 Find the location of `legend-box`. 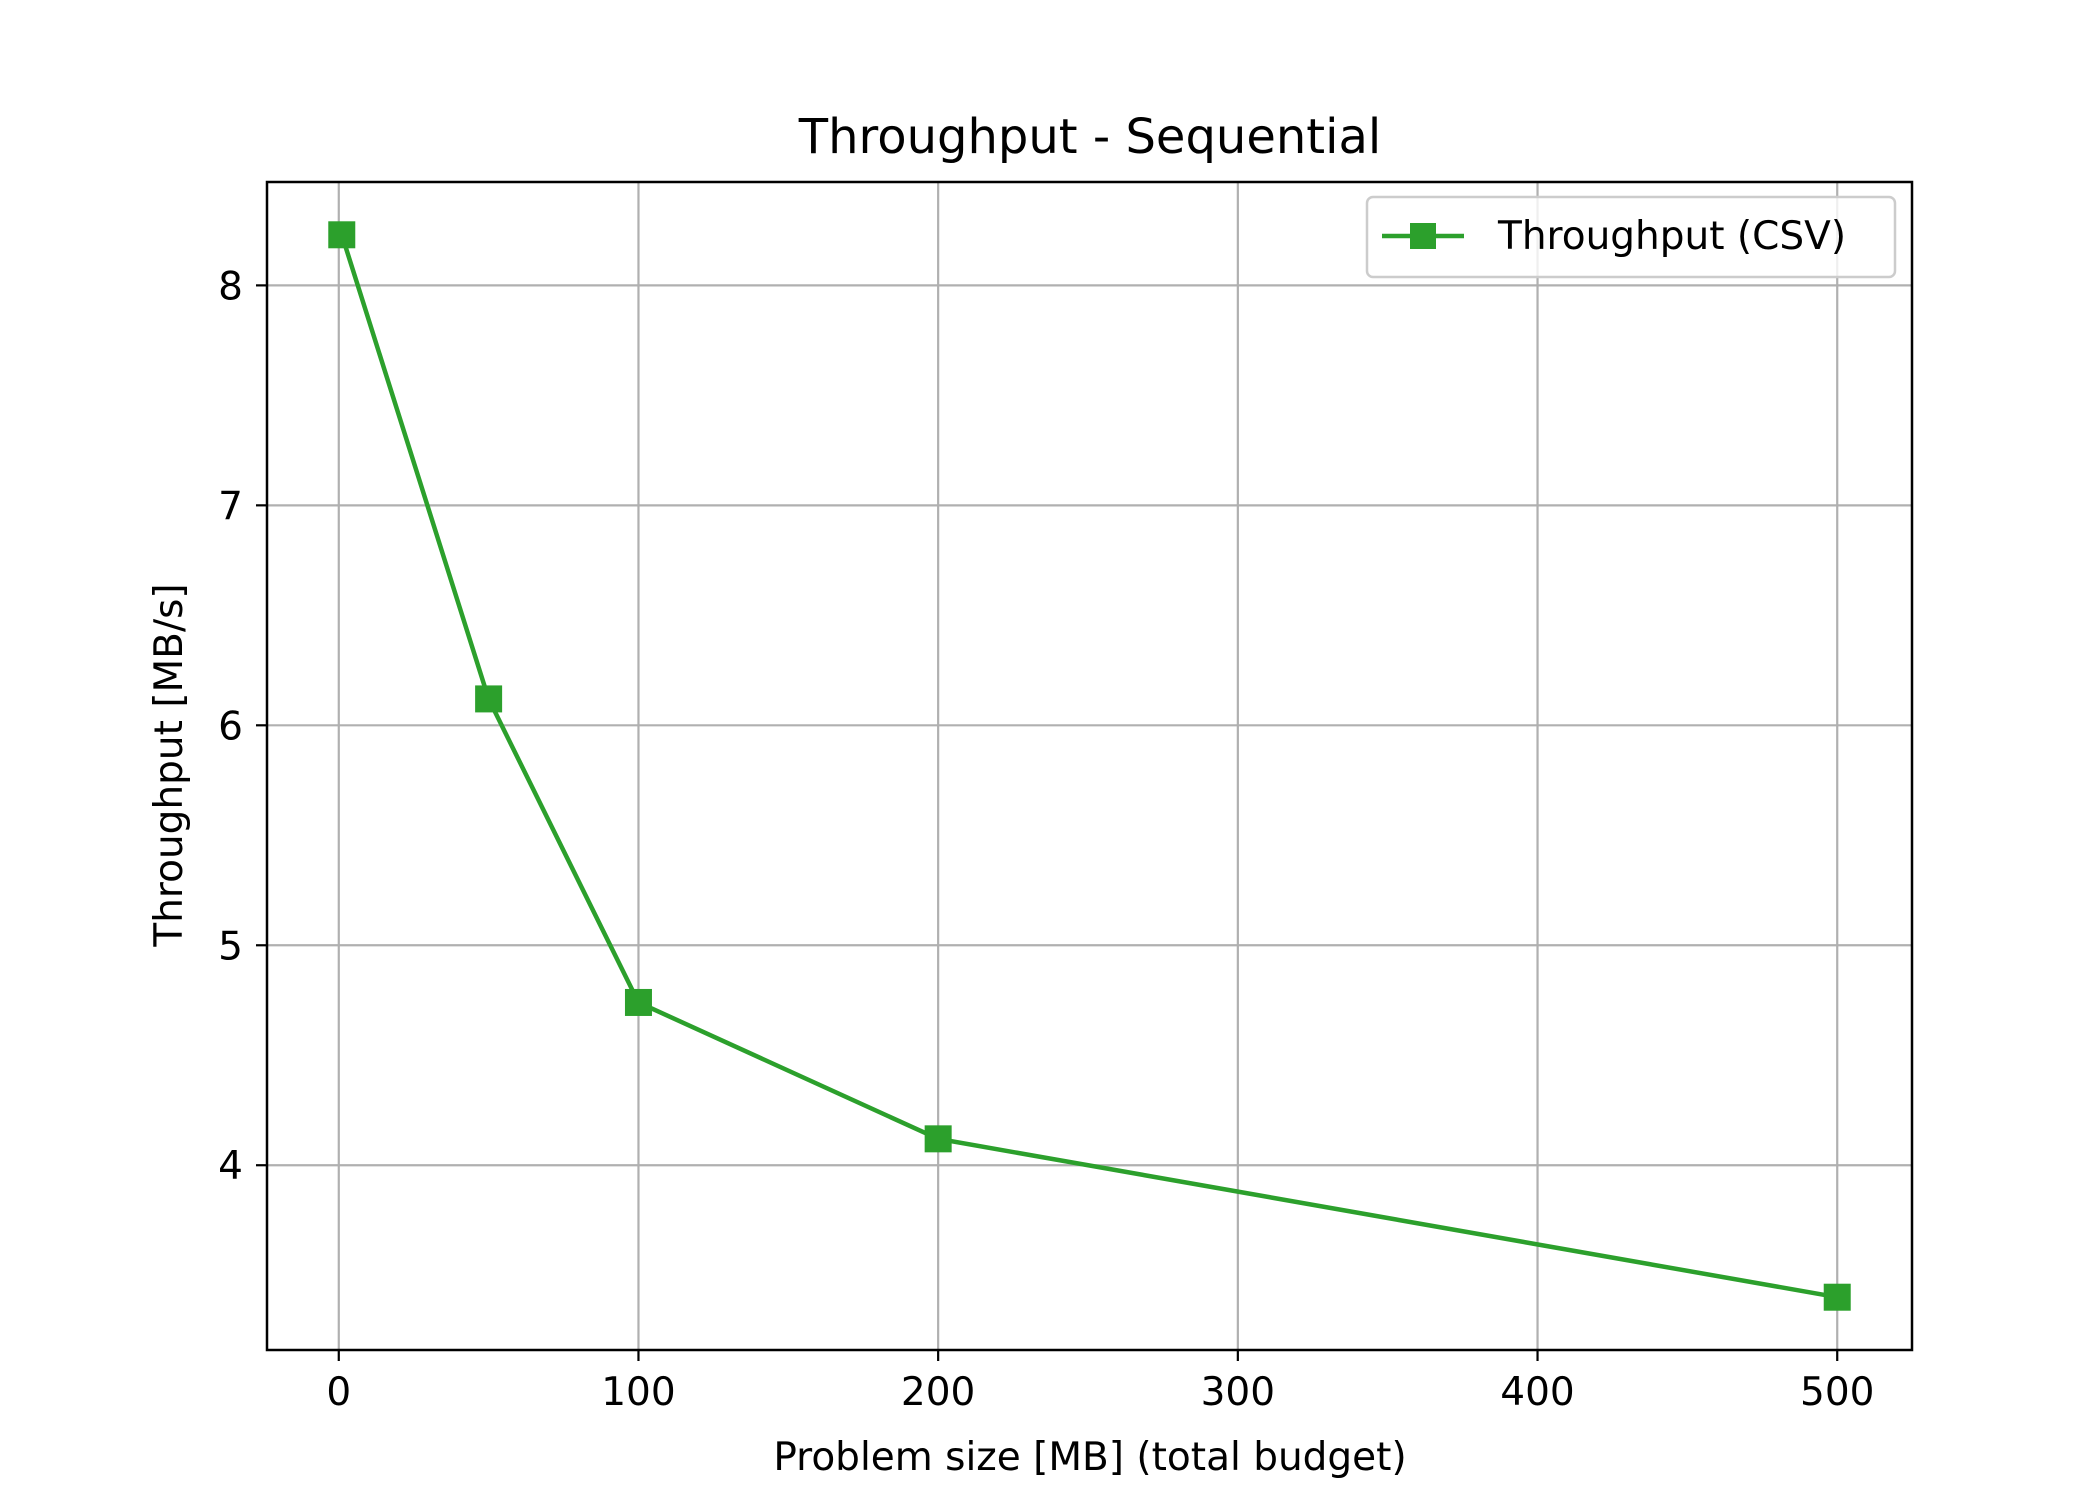

legend-box is located at coordinates (1631, 237).